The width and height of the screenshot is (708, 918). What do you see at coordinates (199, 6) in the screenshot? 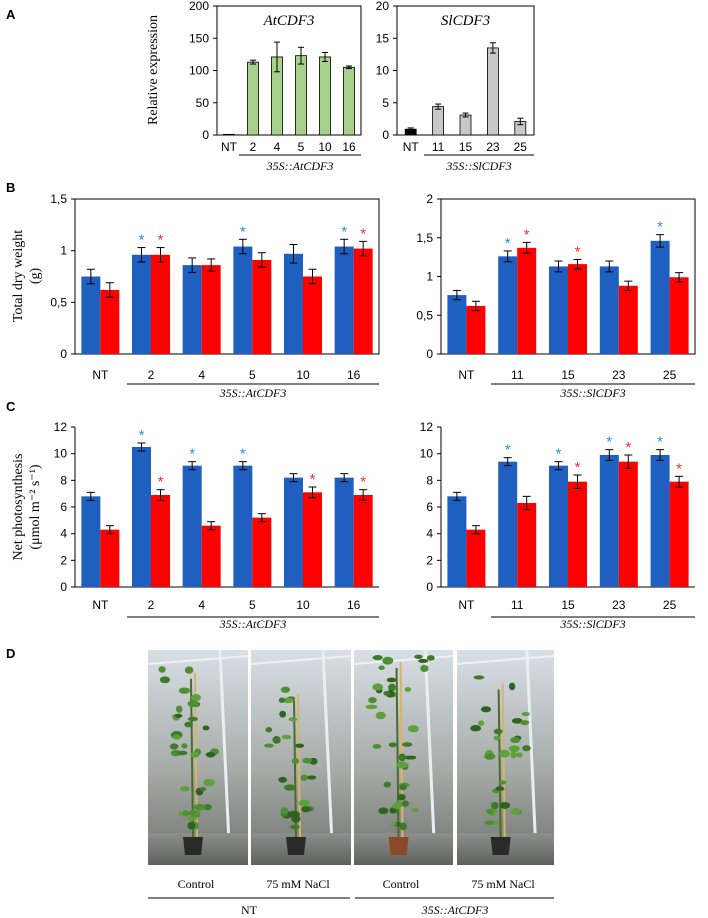
I see `y-tick-label: 200` at bounding box center [199, 6].